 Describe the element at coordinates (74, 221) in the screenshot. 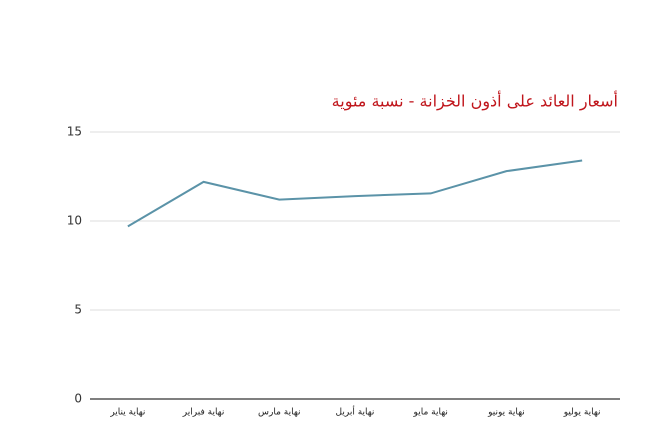

I see `y-tick-label: 10` at that location.